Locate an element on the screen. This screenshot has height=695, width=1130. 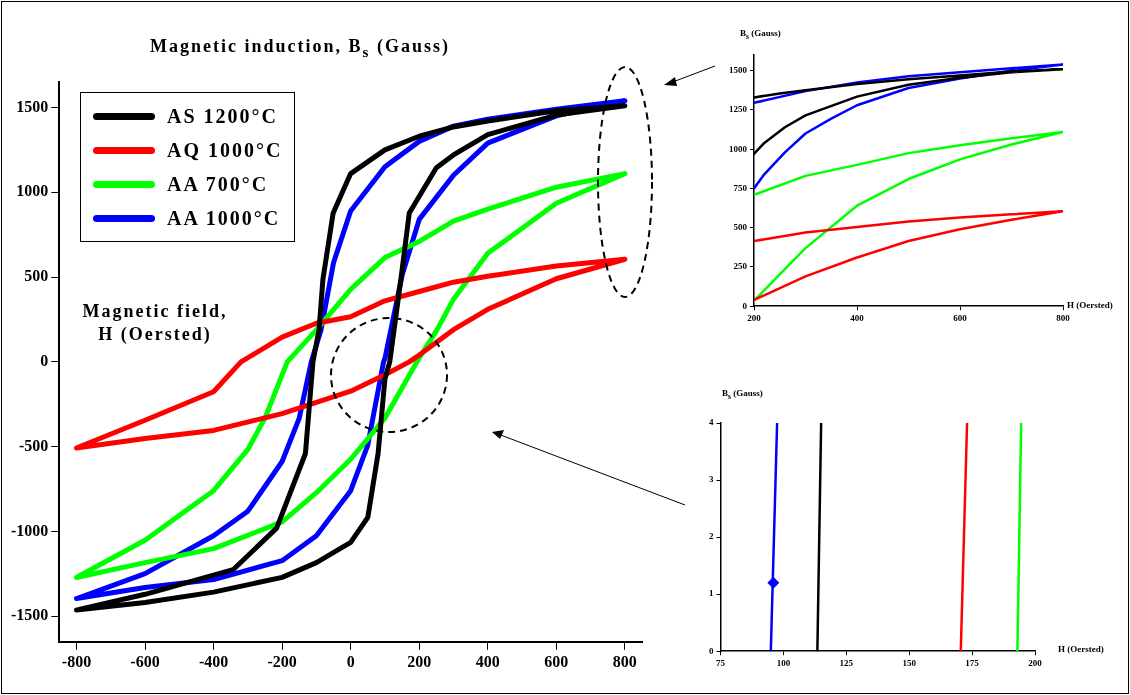
x-tick-label: -400 is located at coordinates (213, 661).